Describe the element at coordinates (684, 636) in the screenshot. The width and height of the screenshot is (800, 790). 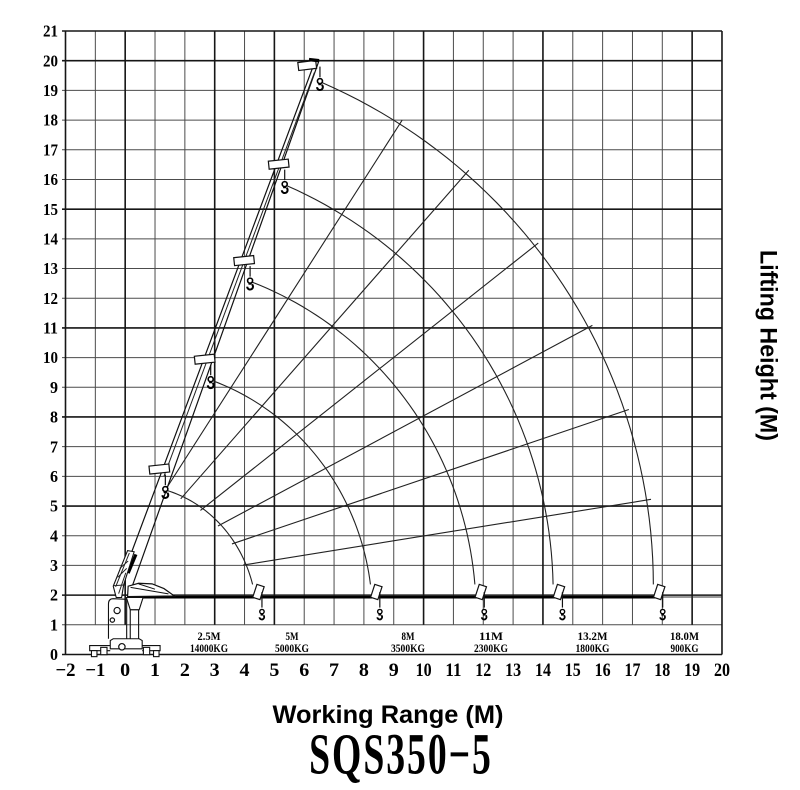
I see `svg-text: 18.0M` at that location.